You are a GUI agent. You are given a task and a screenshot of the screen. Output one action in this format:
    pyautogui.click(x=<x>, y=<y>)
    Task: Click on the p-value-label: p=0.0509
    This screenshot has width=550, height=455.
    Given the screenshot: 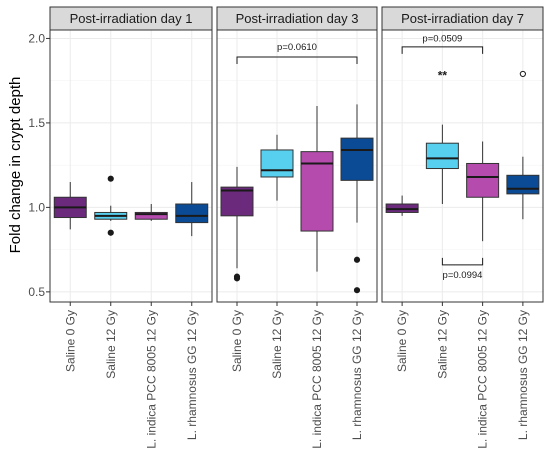 What is the action you would take?
    pyautogui.click(x=442, y=38)
    